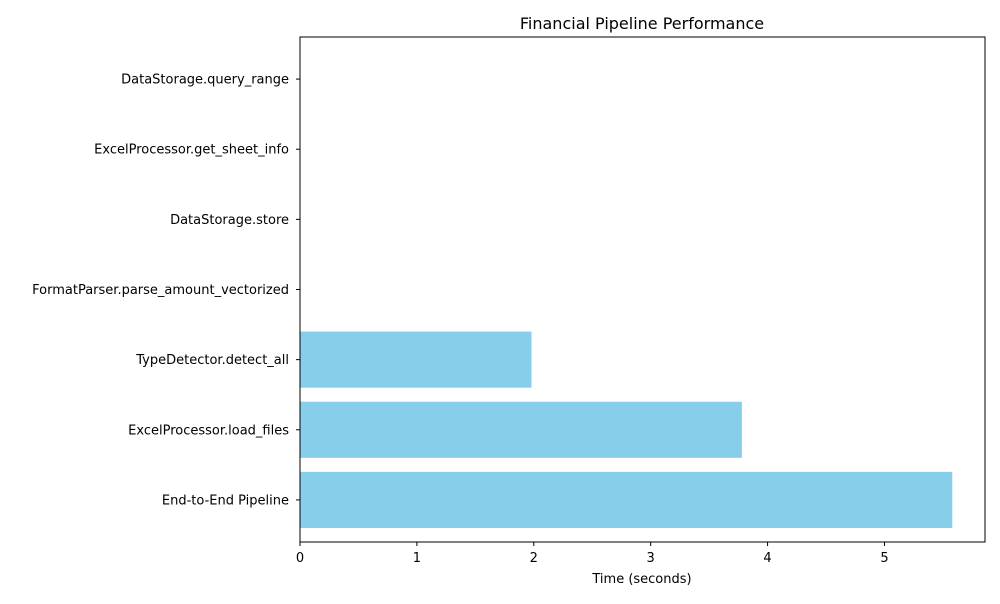  Describe the element at coordinates (642, 23) in the screenshot. I see `chart-title: Financial Pipeline Performance` at that location.